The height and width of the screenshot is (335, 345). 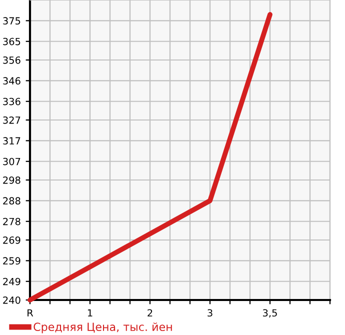 I want to click on y-tick-label: 346, so click(x=11, y=81).